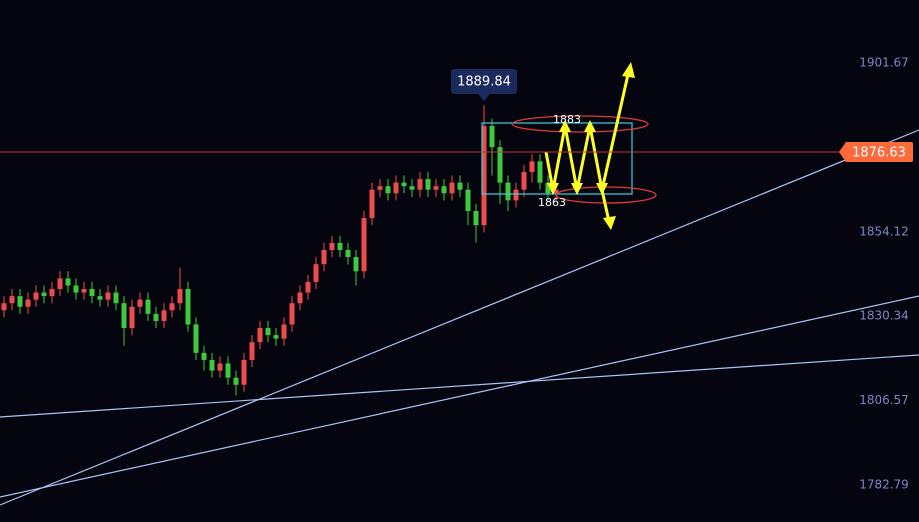  Describe the element at coordinates (884, 316) in the screenshot. I see `y-tick-label: 1830.34` at that location.